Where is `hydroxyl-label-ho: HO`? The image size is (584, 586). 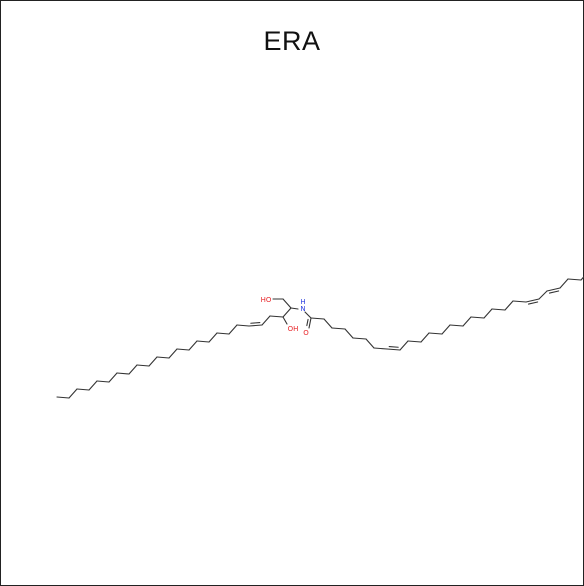 hydroxyl-label-ho: HO is located at coordinates (266, 300).